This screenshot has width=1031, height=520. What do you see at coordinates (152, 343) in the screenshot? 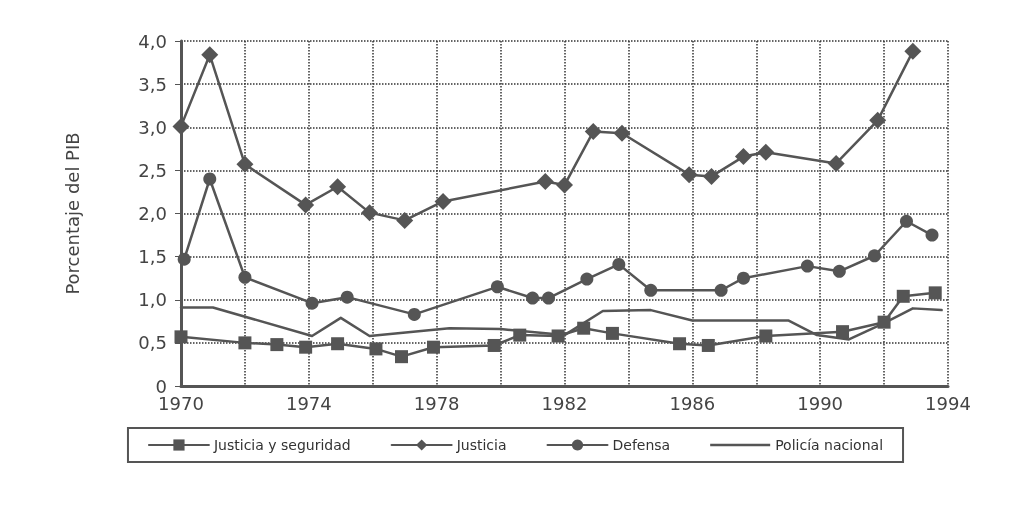
I see `y-tick-label: 0,5` at bounding box center [152, 343].